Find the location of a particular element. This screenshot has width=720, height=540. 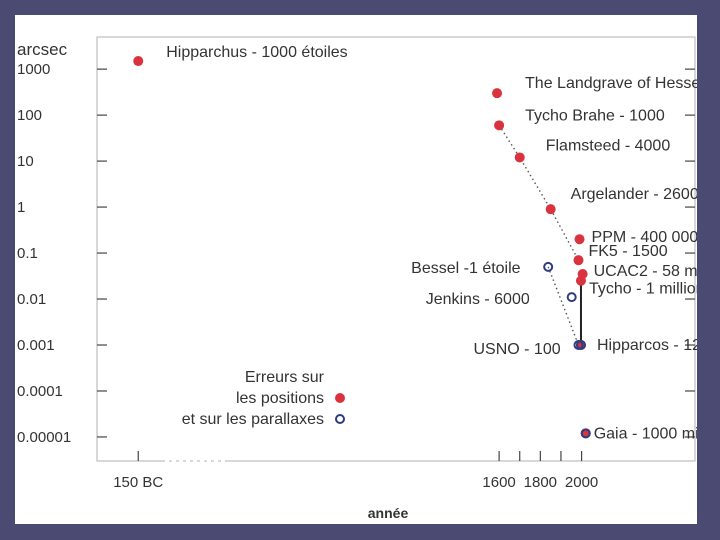

y-tick-label: 1000 is located at coordinates (33, 69).